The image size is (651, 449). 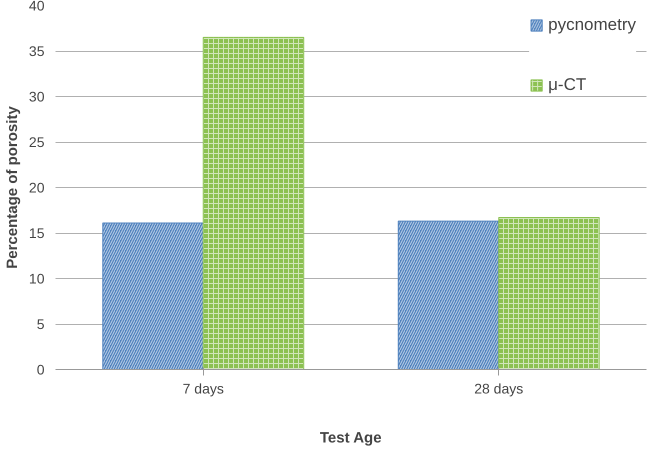 What do you see at coordinates (203, 388) in the screenshot?
I see `x-tick-label: 7 days` at bounding box center [203, 388].